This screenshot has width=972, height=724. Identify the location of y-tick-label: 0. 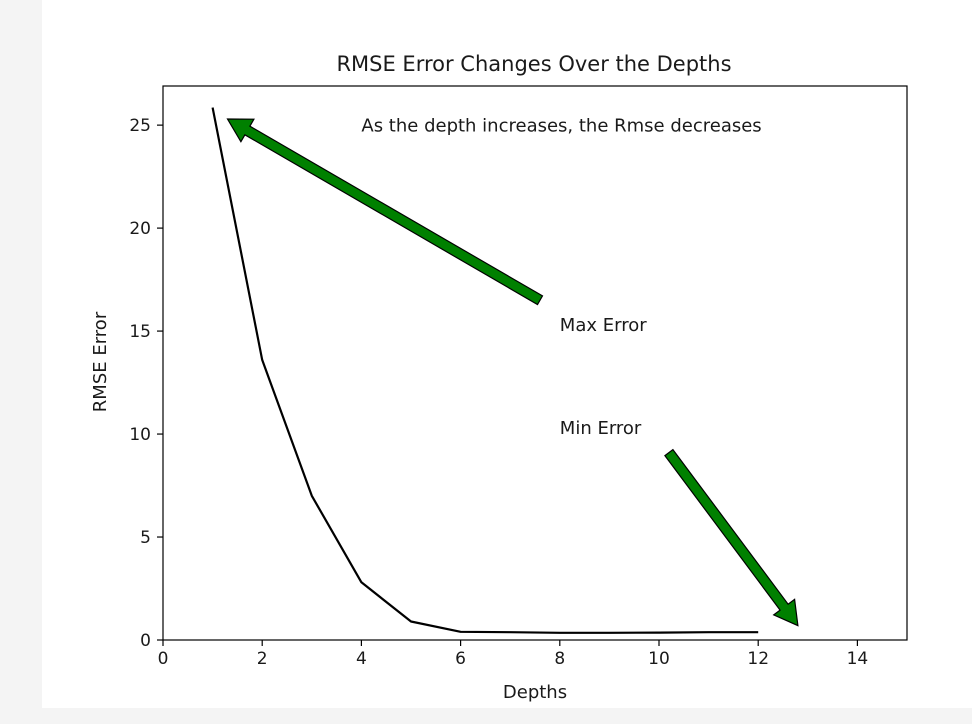
(145, 641).